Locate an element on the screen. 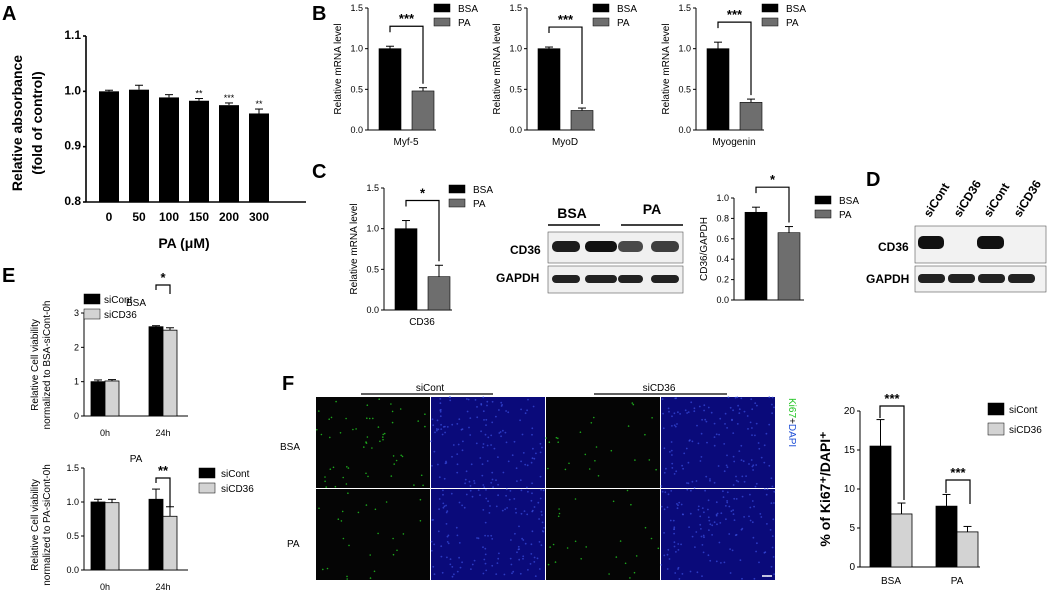  legend-swatch is located at coordinates (457, 189).